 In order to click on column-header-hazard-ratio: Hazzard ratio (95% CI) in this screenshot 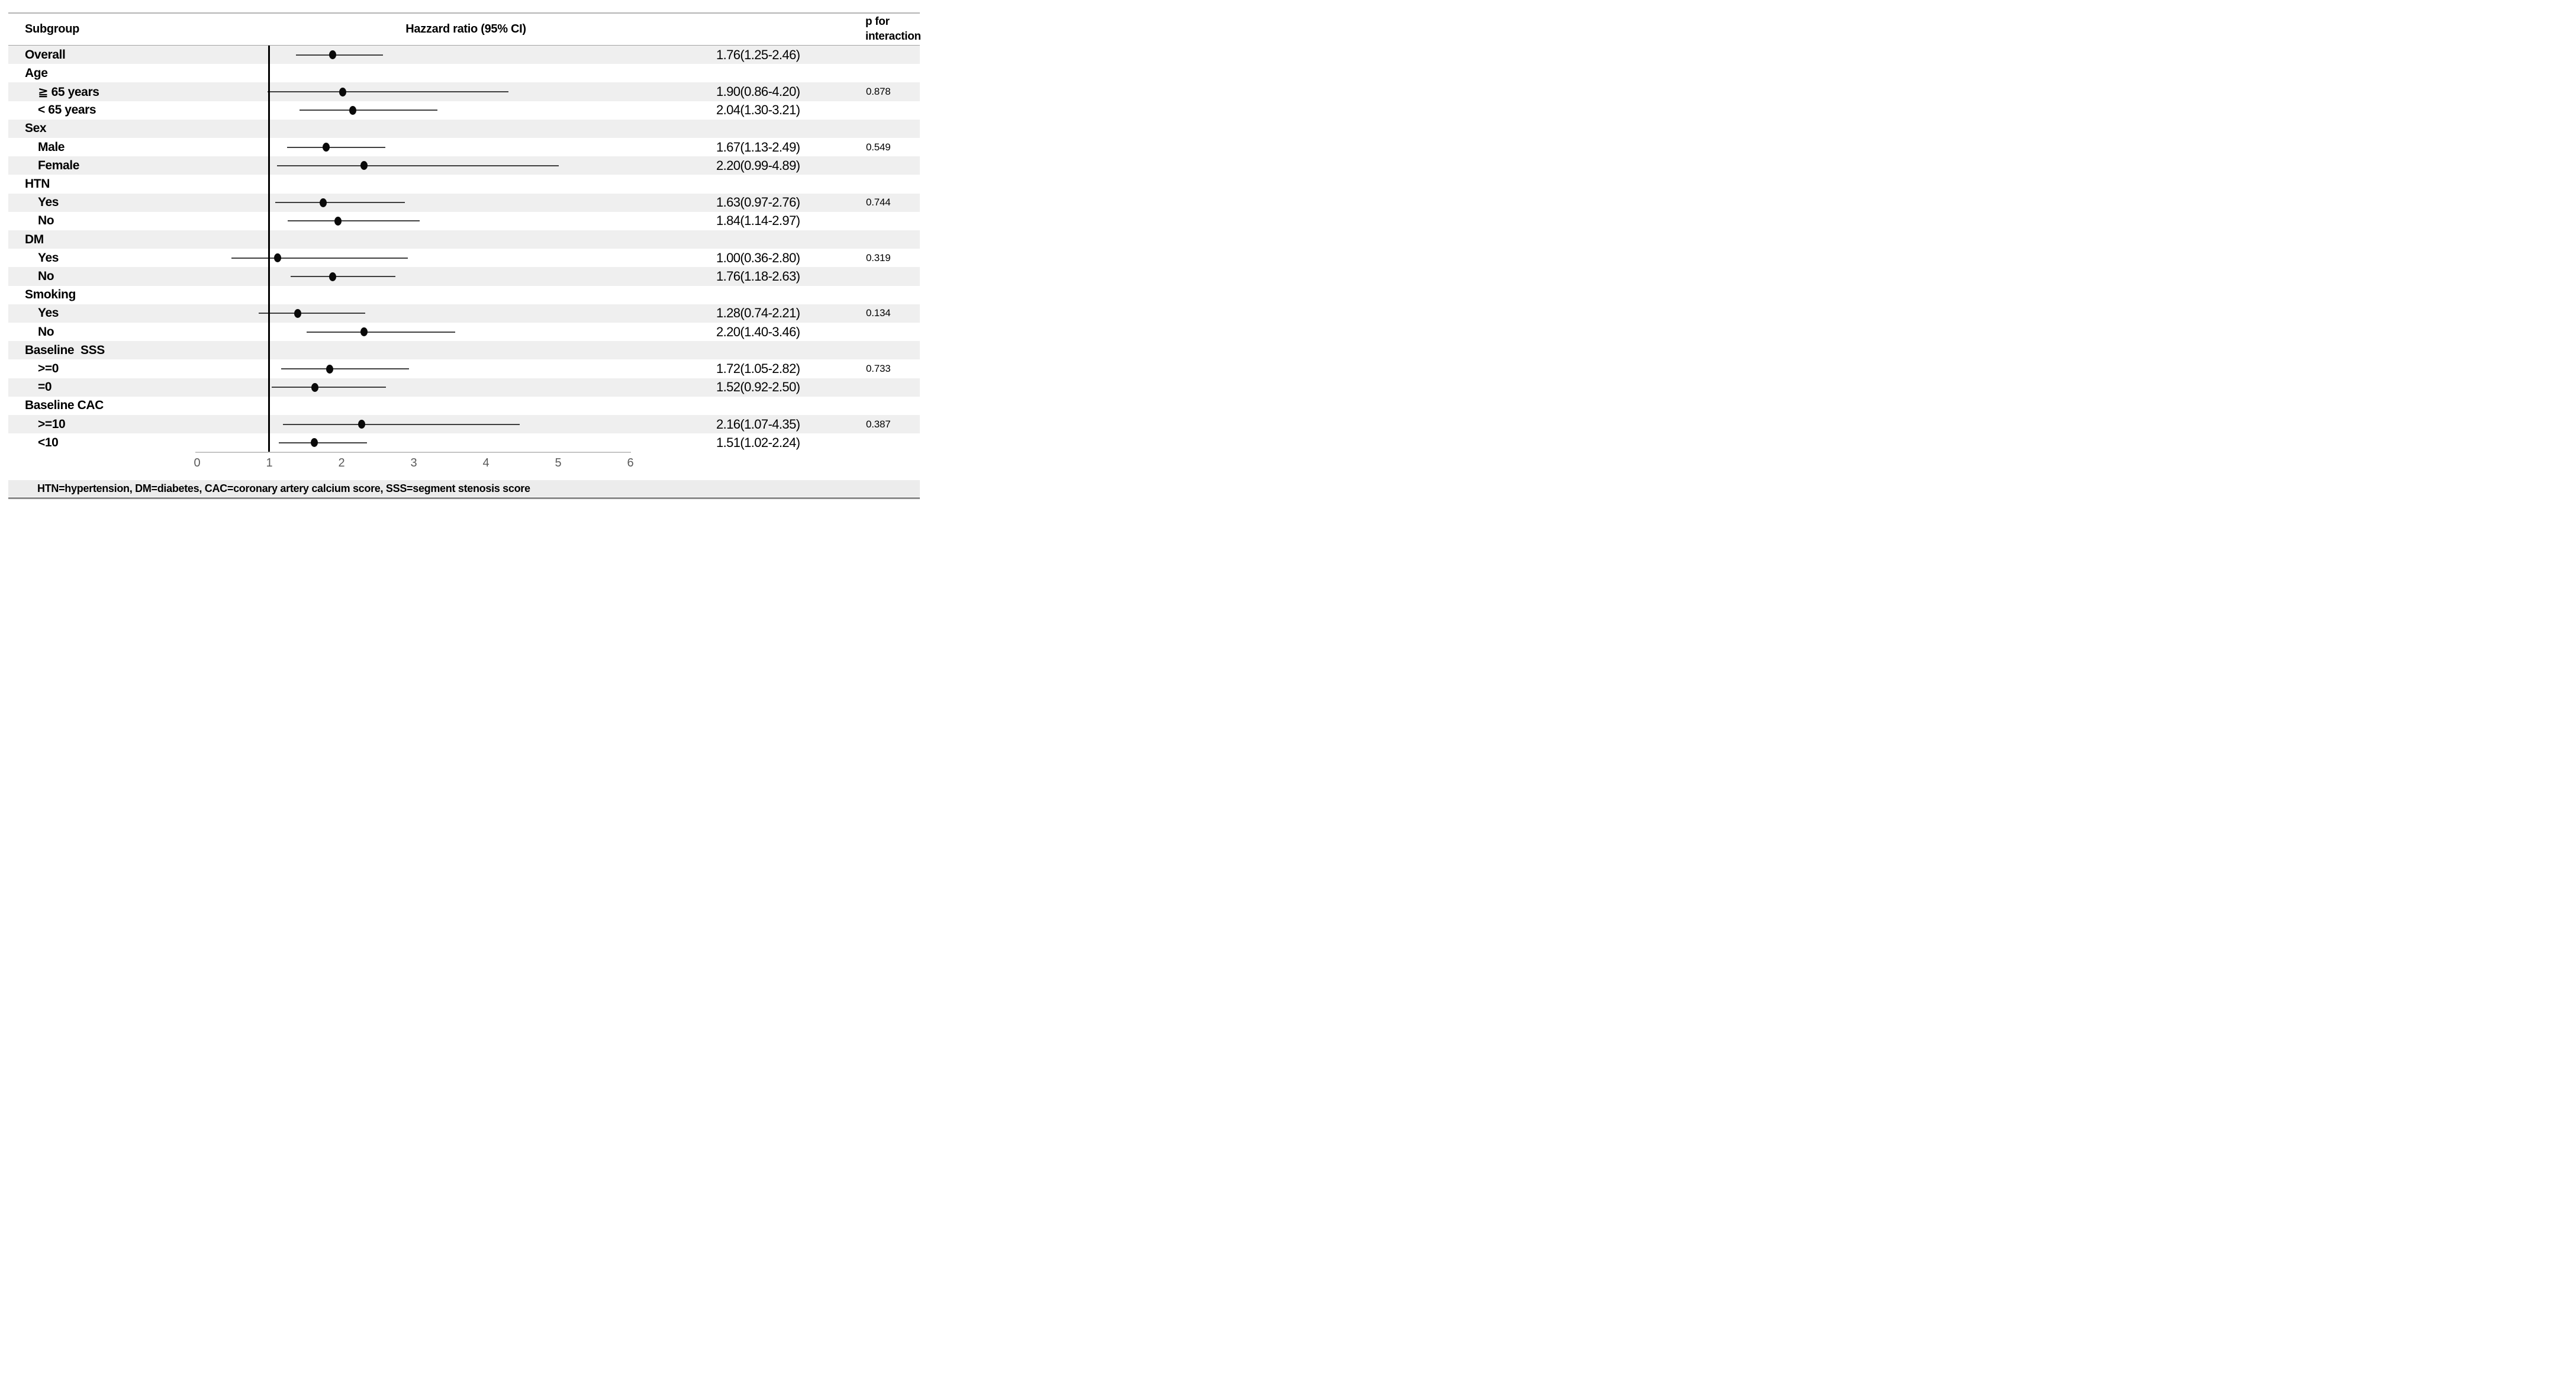, I will do `click(466, 29)`.